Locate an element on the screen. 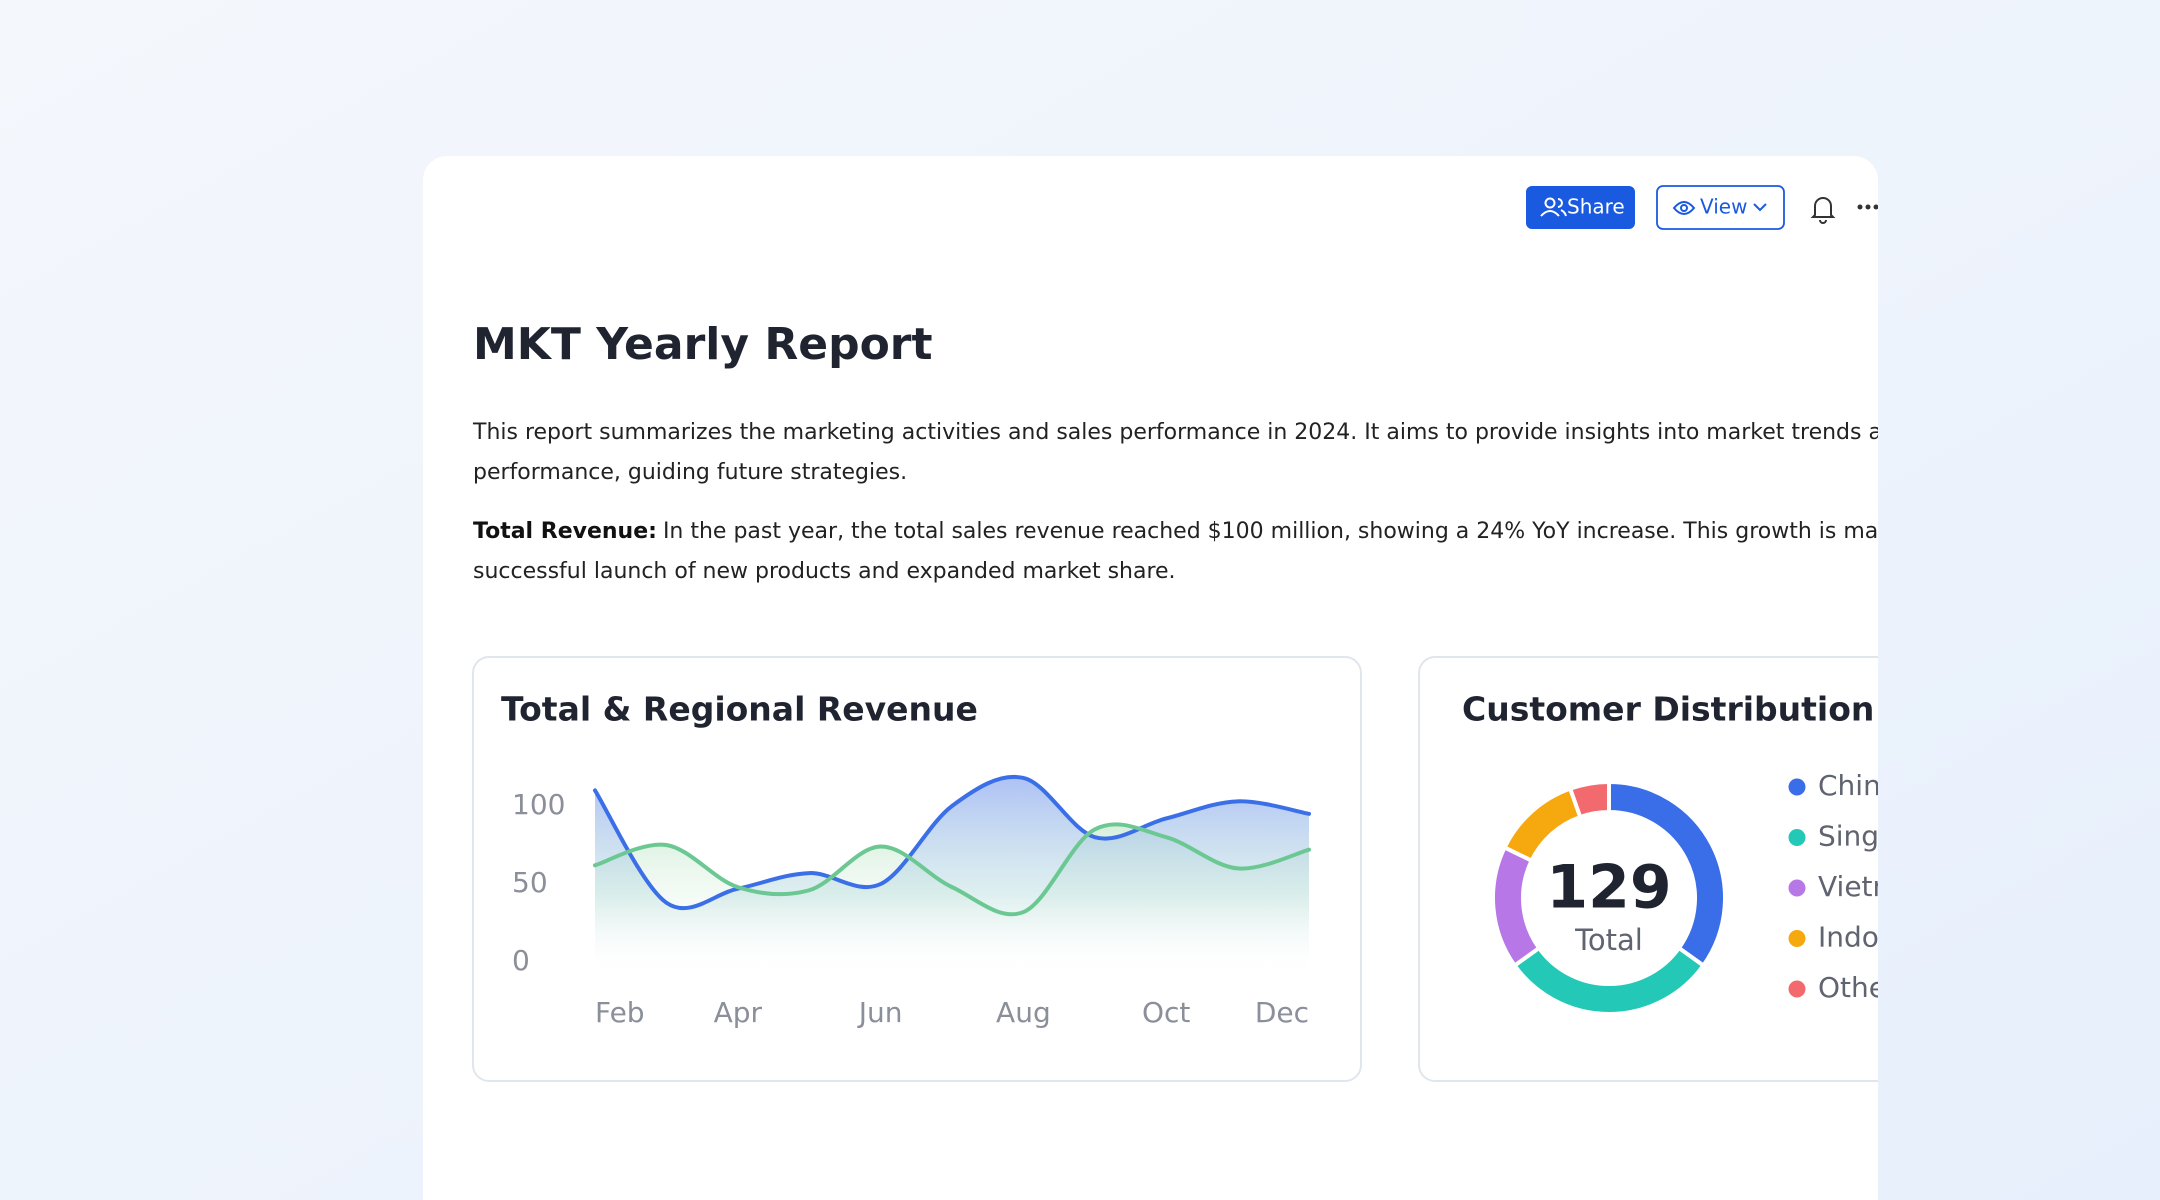 This screenshot has height=1200, width=2160. more-menu is located at coordinates (1868, 207).